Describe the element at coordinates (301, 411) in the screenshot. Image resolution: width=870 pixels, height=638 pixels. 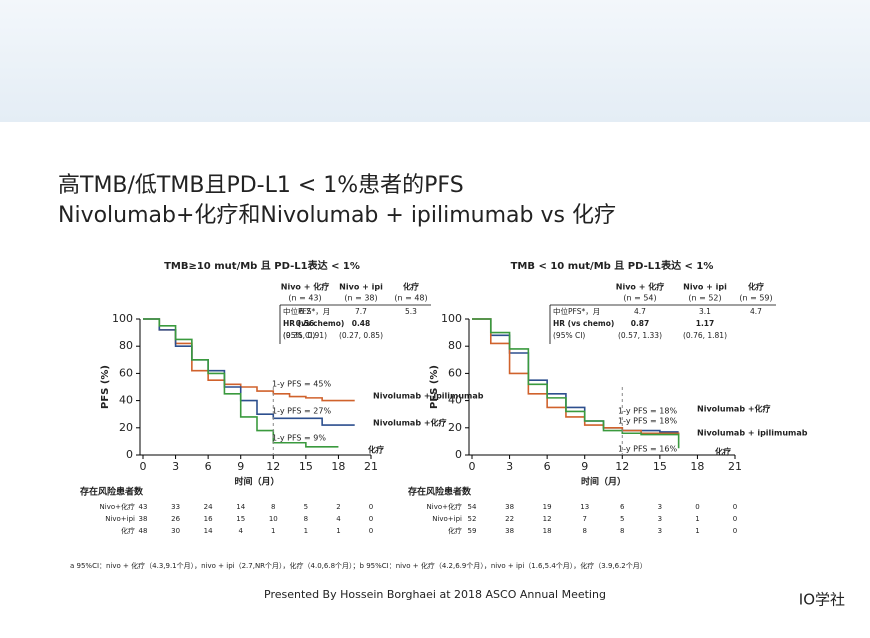
I see `annotation: 1-y PFS = 27%` at that location.